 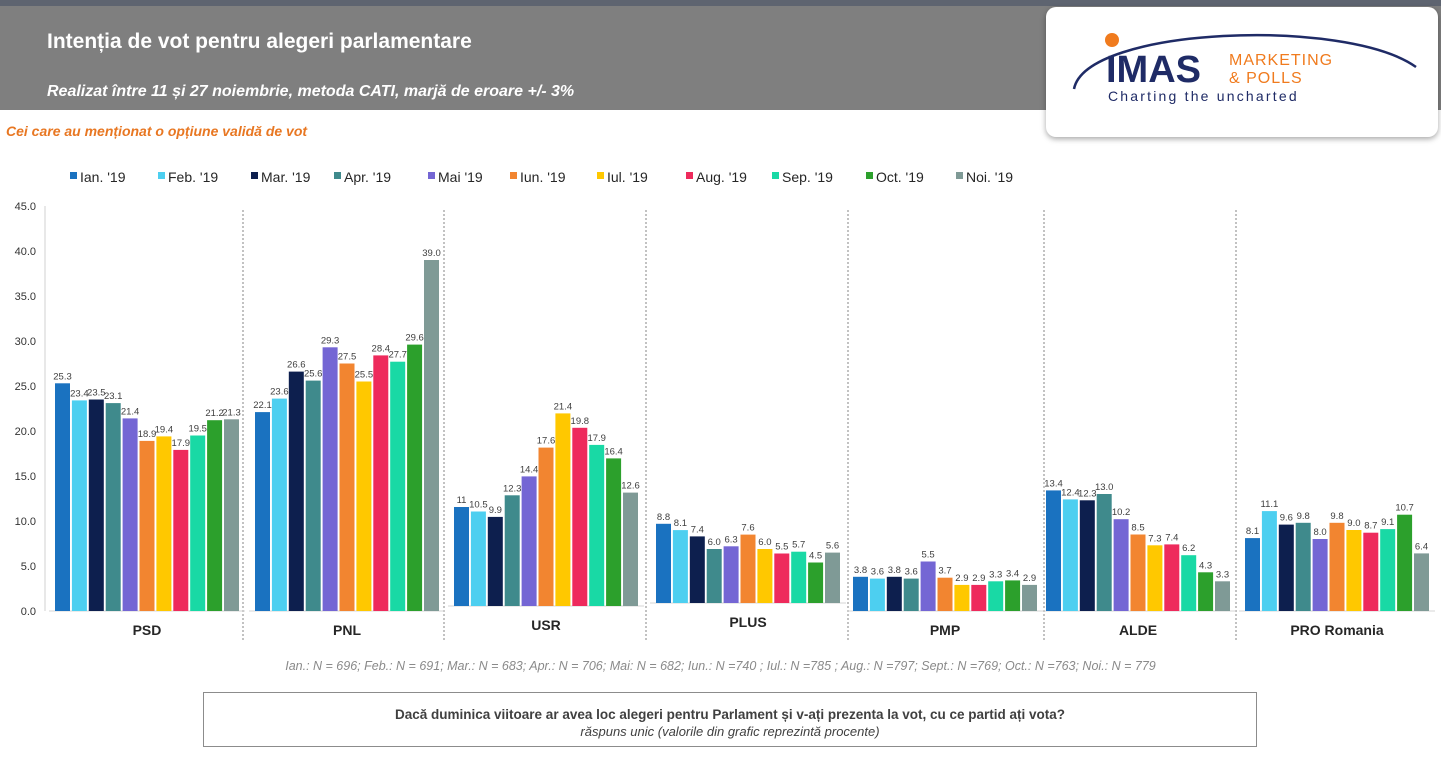 What do you see at coordinates (543, 177) in the screenshot?
I see `legend-label: Iun. '19` at bounding box center [543, 177].